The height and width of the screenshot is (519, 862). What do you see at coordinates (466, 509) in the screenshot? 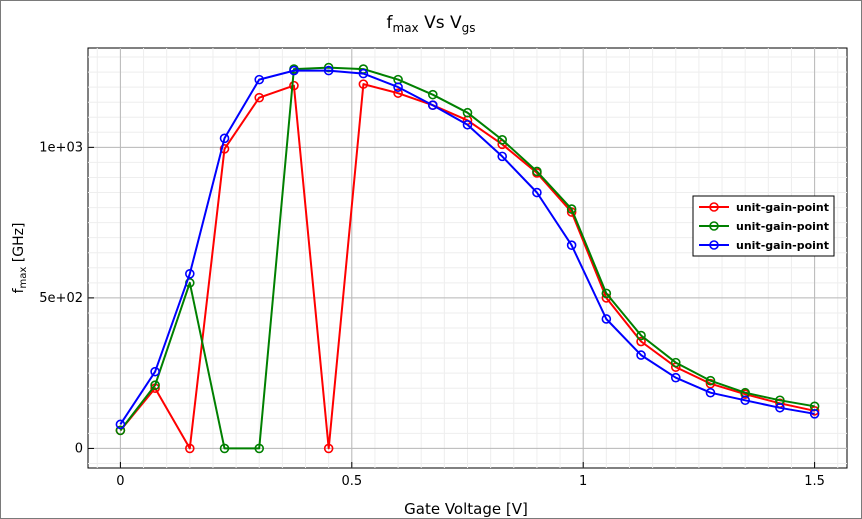
I see `x-axis-label: Gate Voltage [V]` at bounding box center [466, 509].